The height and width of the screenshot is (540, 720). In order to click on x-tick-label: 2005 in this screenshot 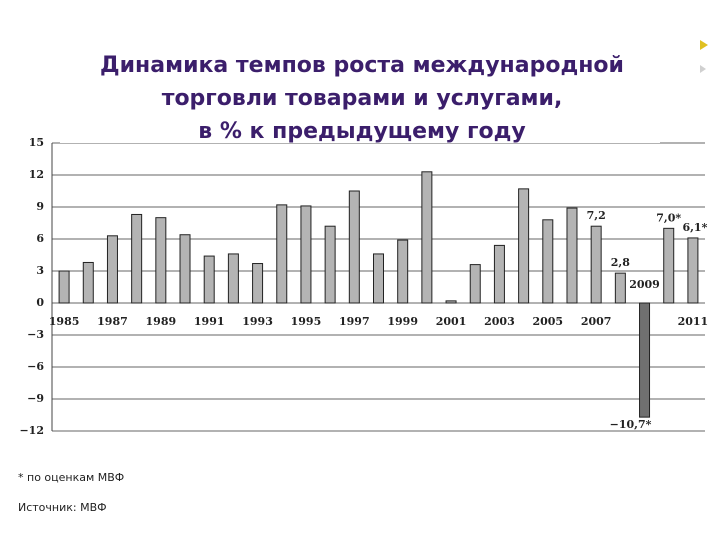, I will do `click(547, 321)`.